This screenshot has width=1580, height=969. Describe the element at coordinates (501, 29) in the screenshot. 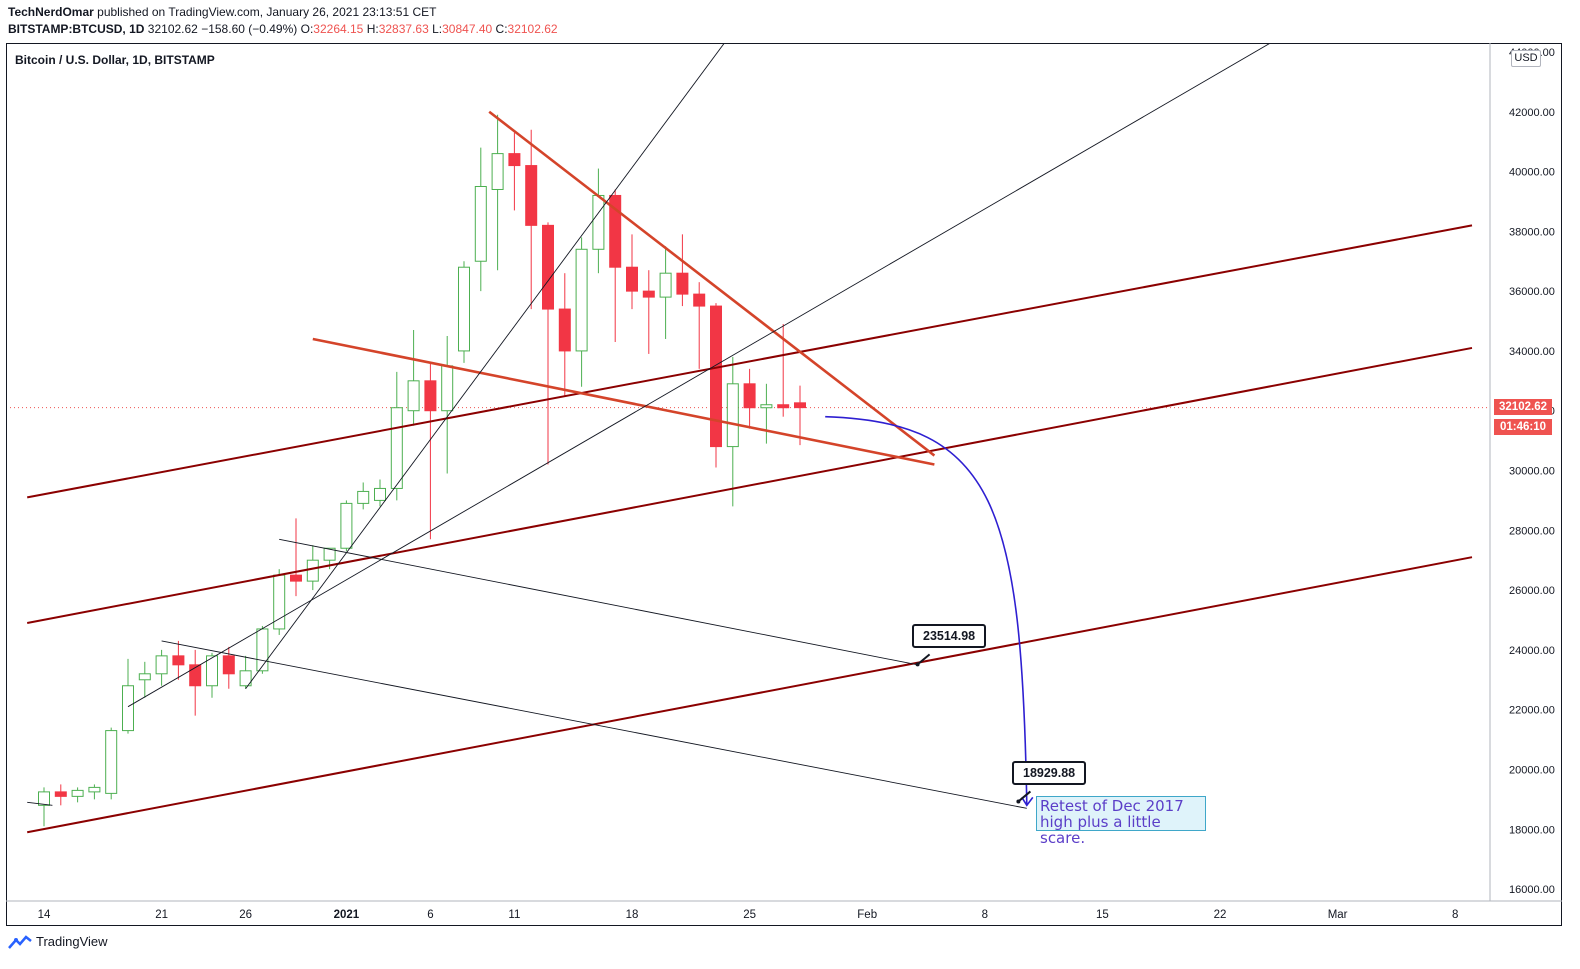

I see `close-label: C:` at that location.